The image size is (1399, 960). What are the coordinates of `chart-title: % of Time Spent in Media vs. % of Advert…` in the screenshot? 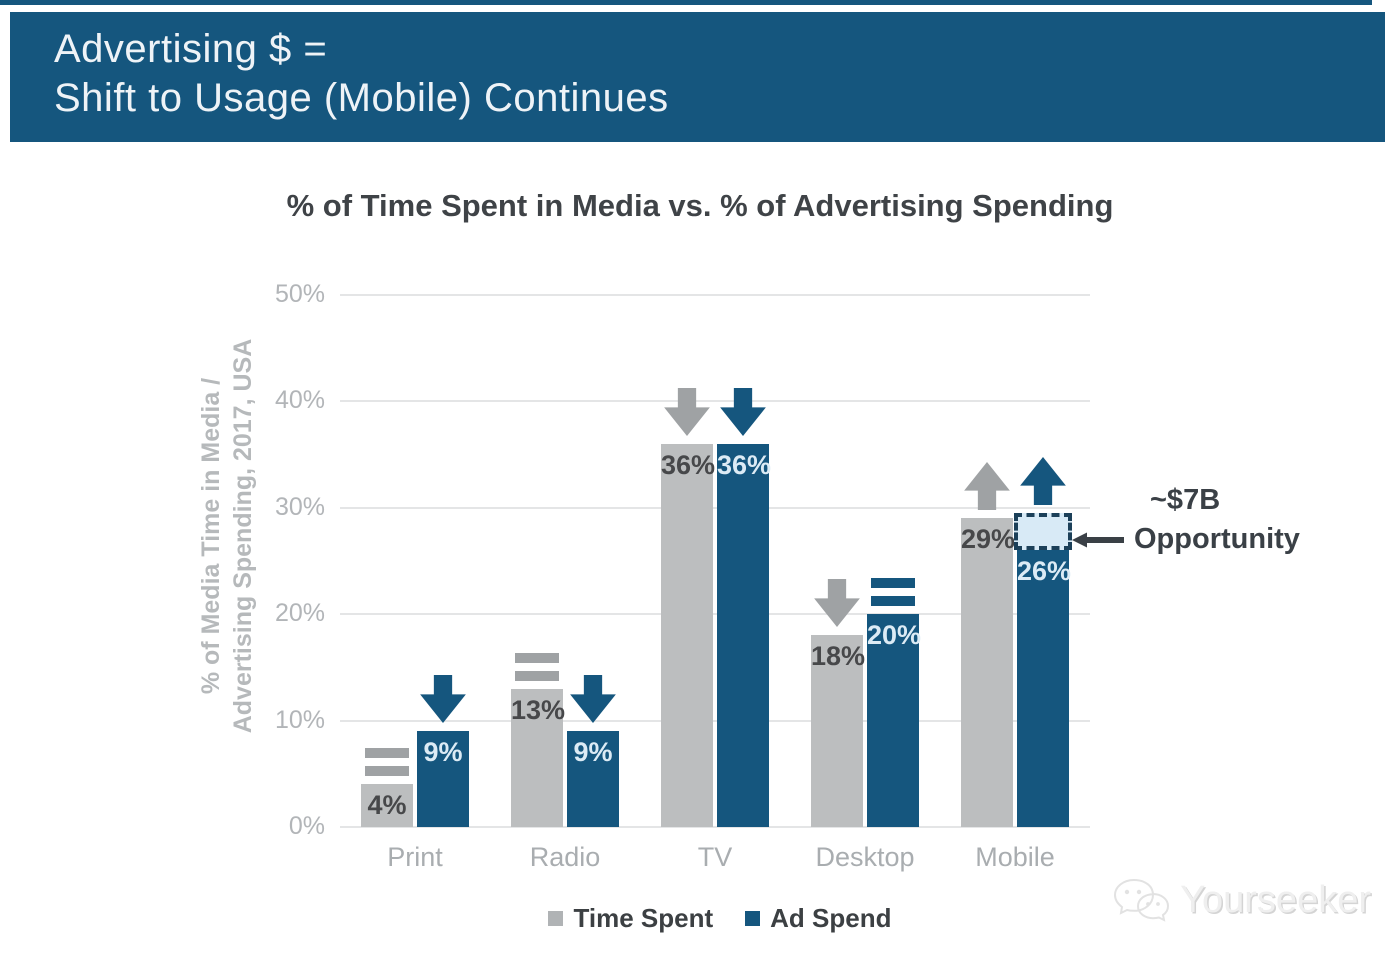 It's located at (700, 205).